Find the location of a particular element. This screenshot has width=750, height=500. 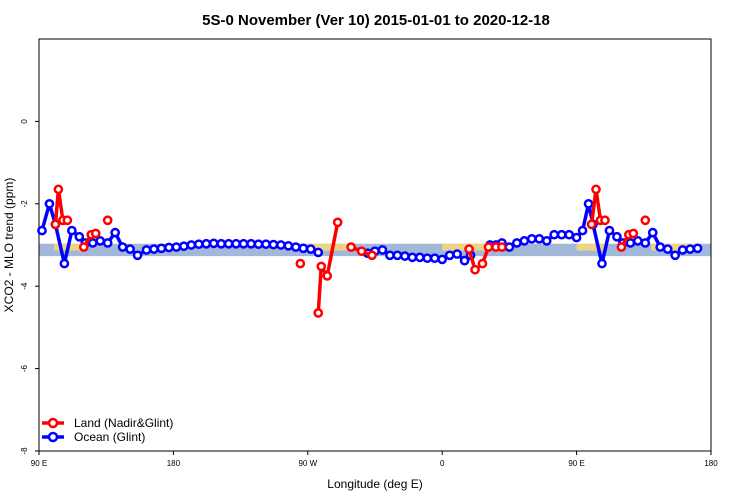

x-axis-label: Longitude (deg E) is located at coordinates (374, 484).